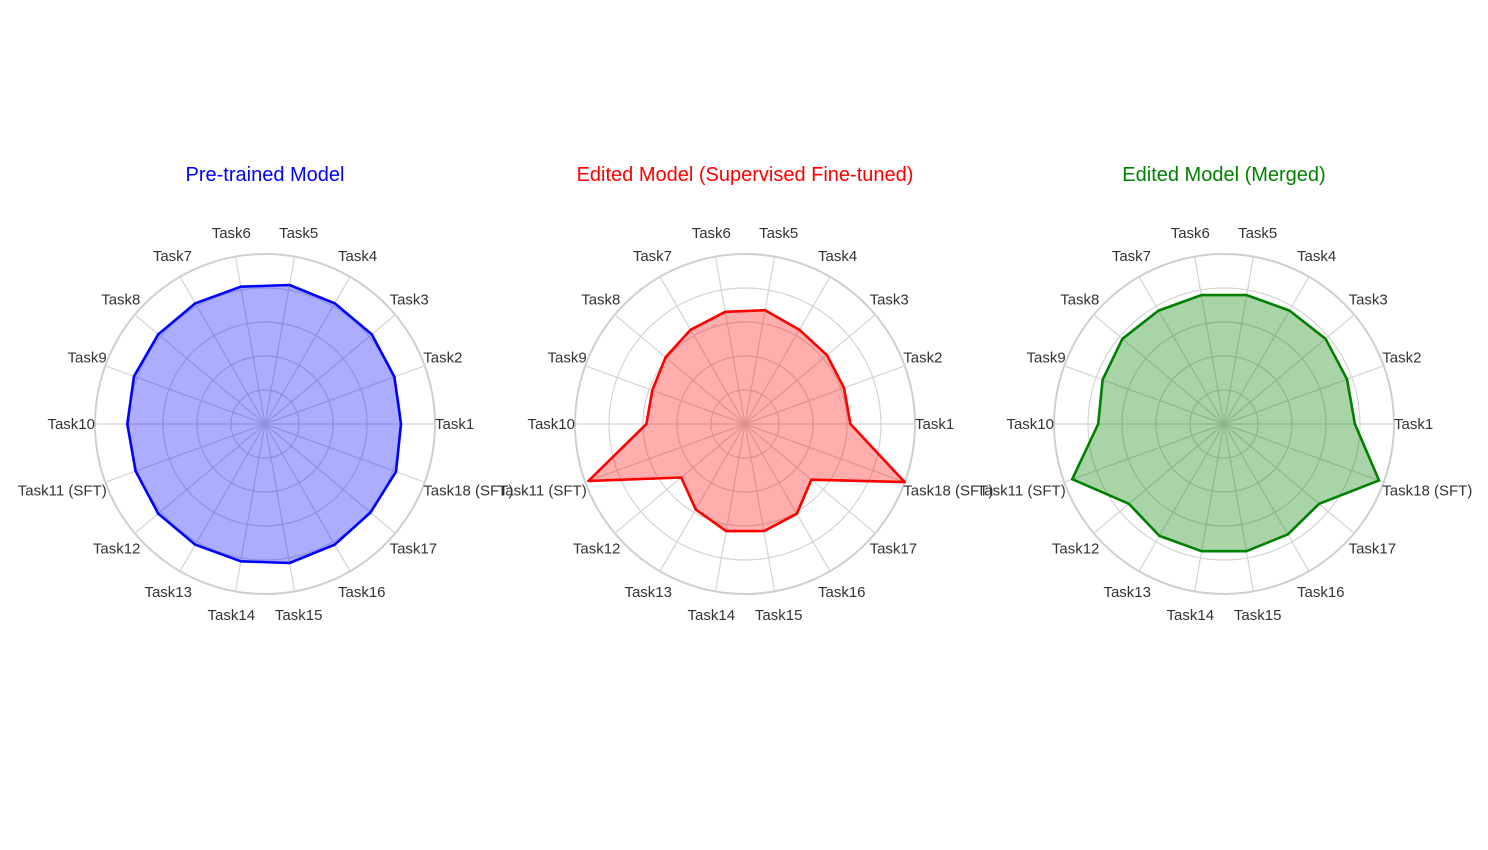  Describe the element at coordinates (1079, 299) in the screenshot. I see `radar-axis-label: Task8` at that location.